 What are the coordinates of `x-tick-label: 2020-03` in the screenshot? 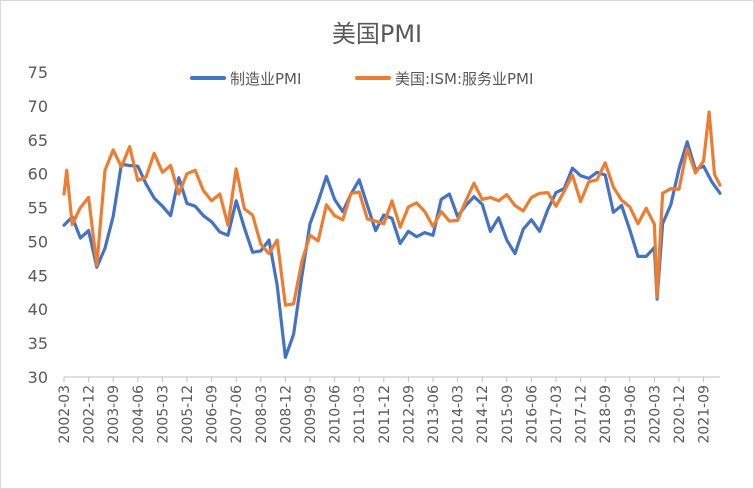 It's located at (655, 414).